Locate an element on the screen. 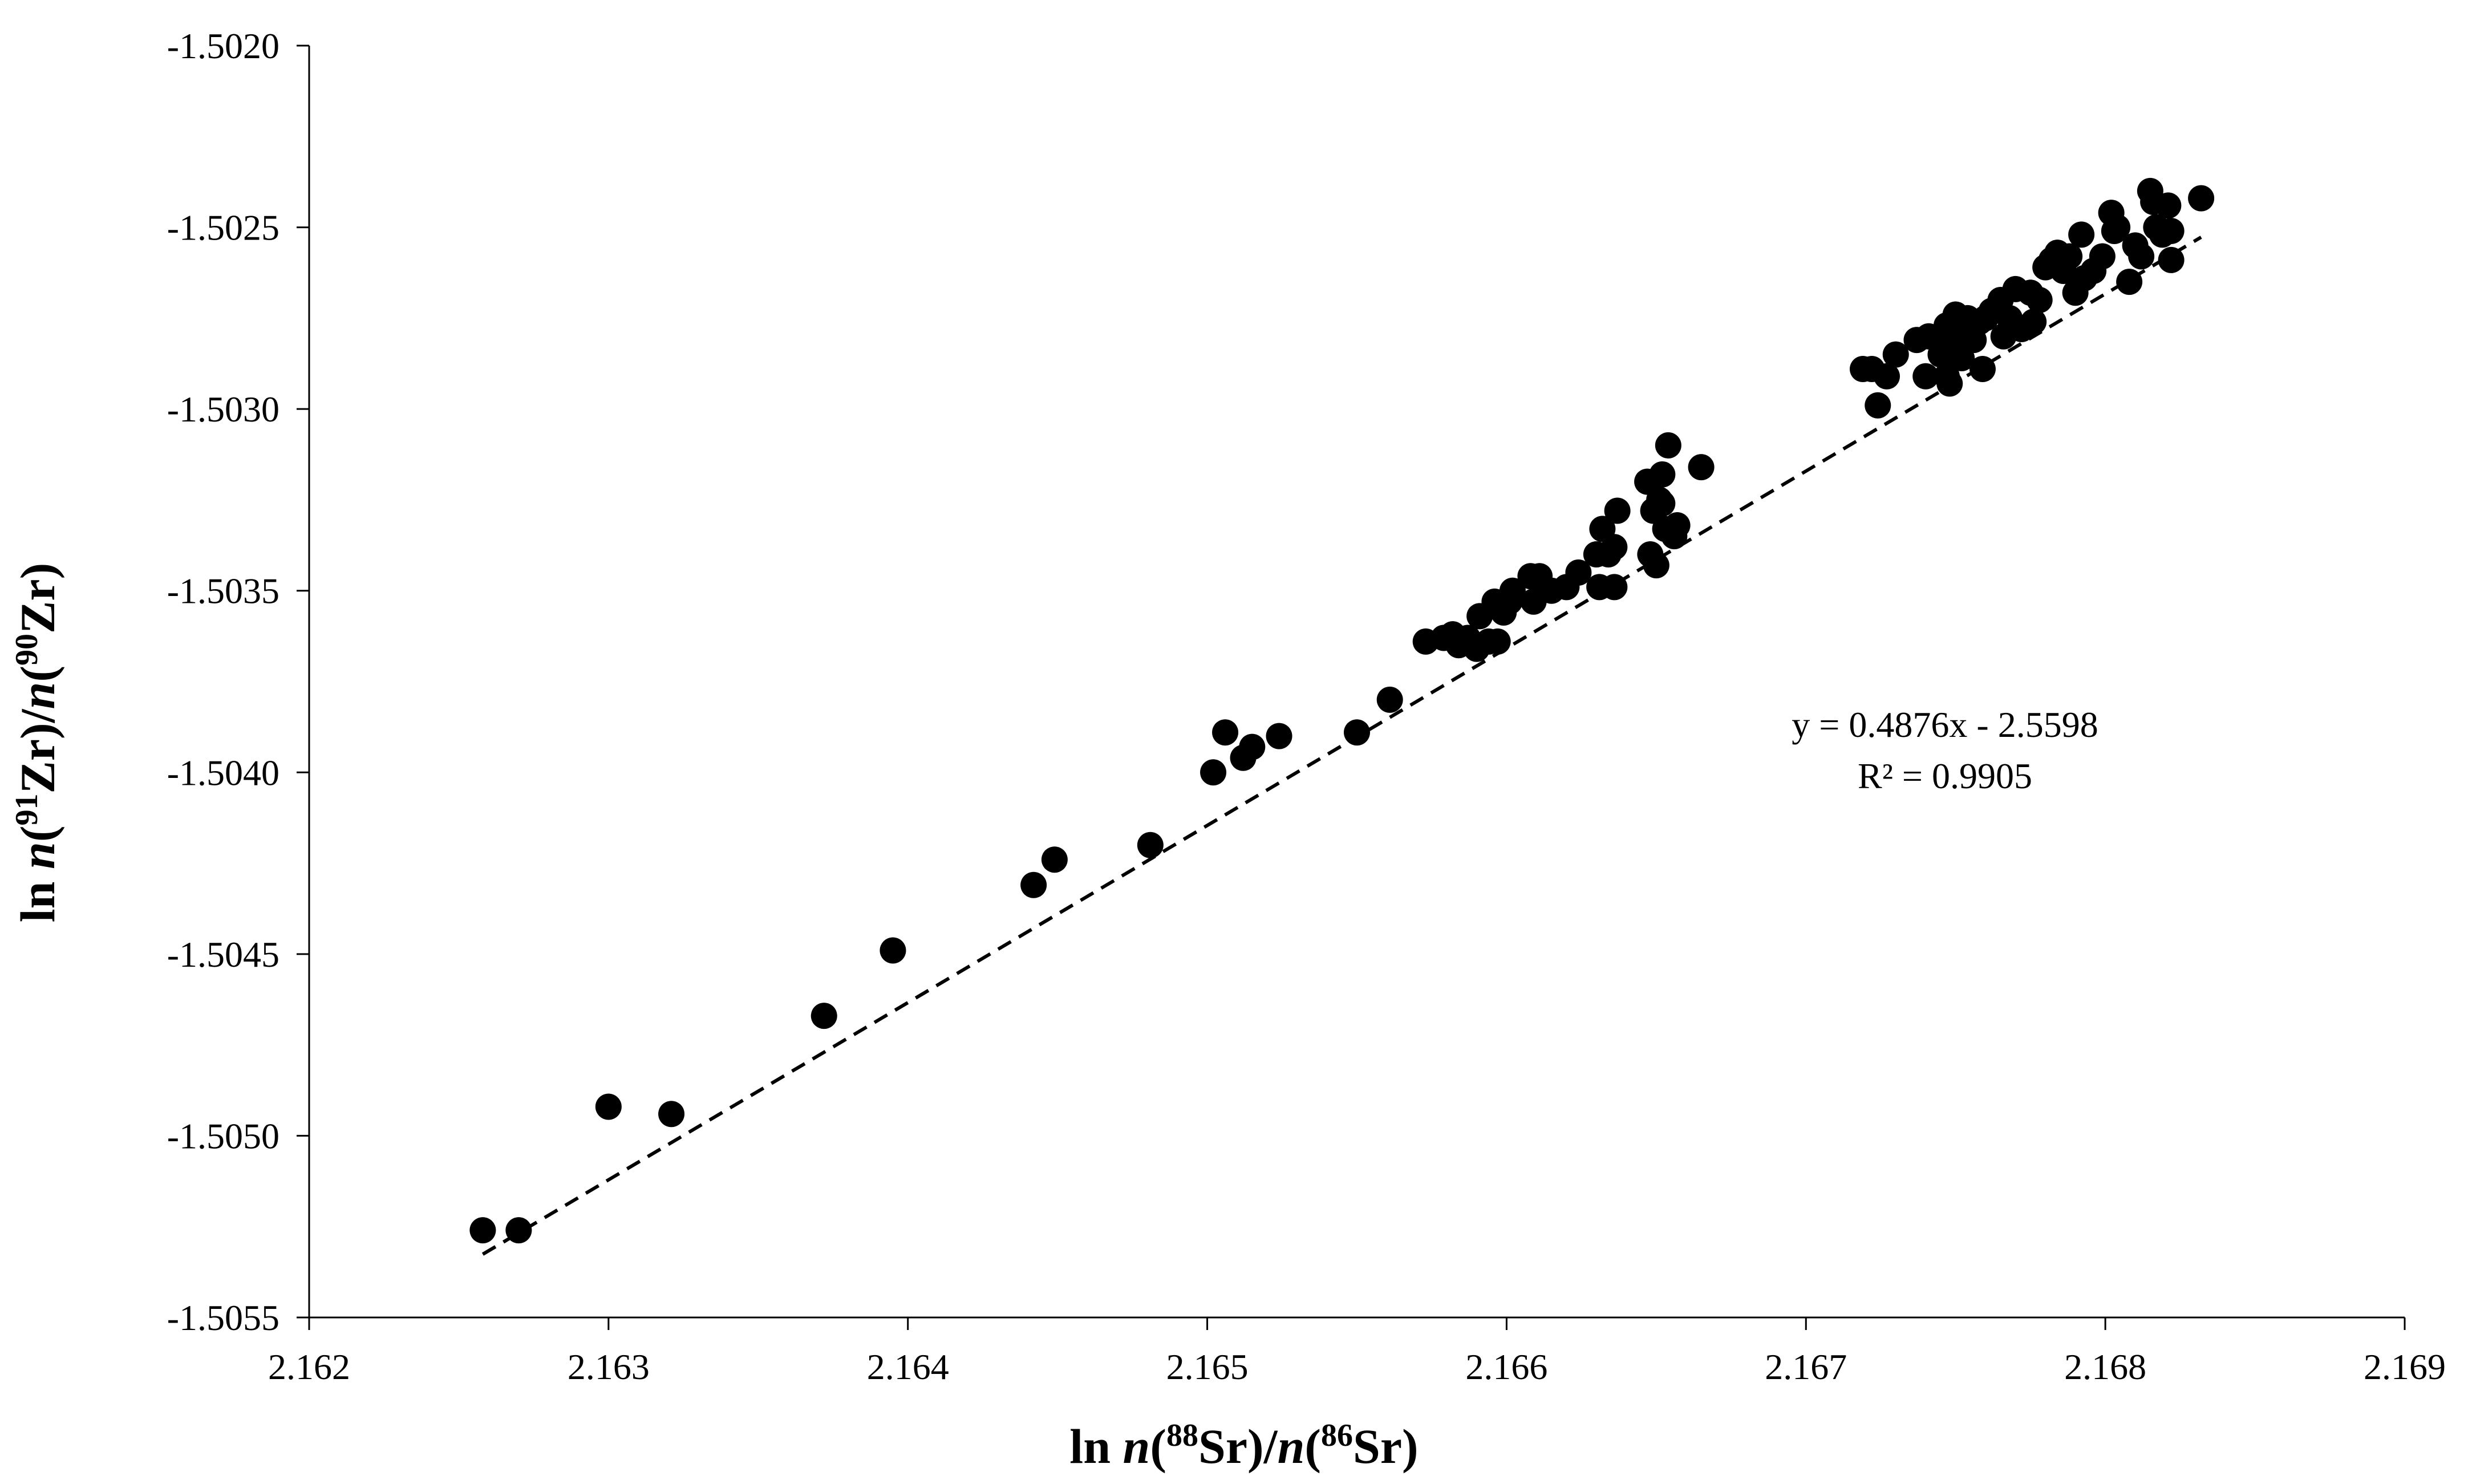  x-axis-title: ln n(88Sr)/n(86Sr) is located at coordinates (1243, 1446).